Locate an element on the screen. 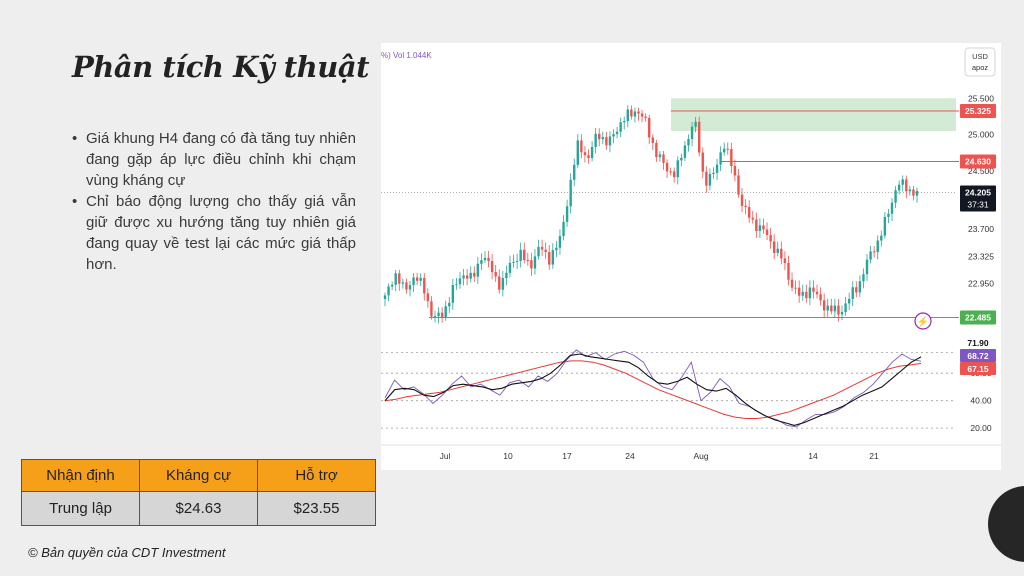 Image resolution: width=1024 pixels, height=576 pixels. decorative-circle is located at coordinates (1006, 524).